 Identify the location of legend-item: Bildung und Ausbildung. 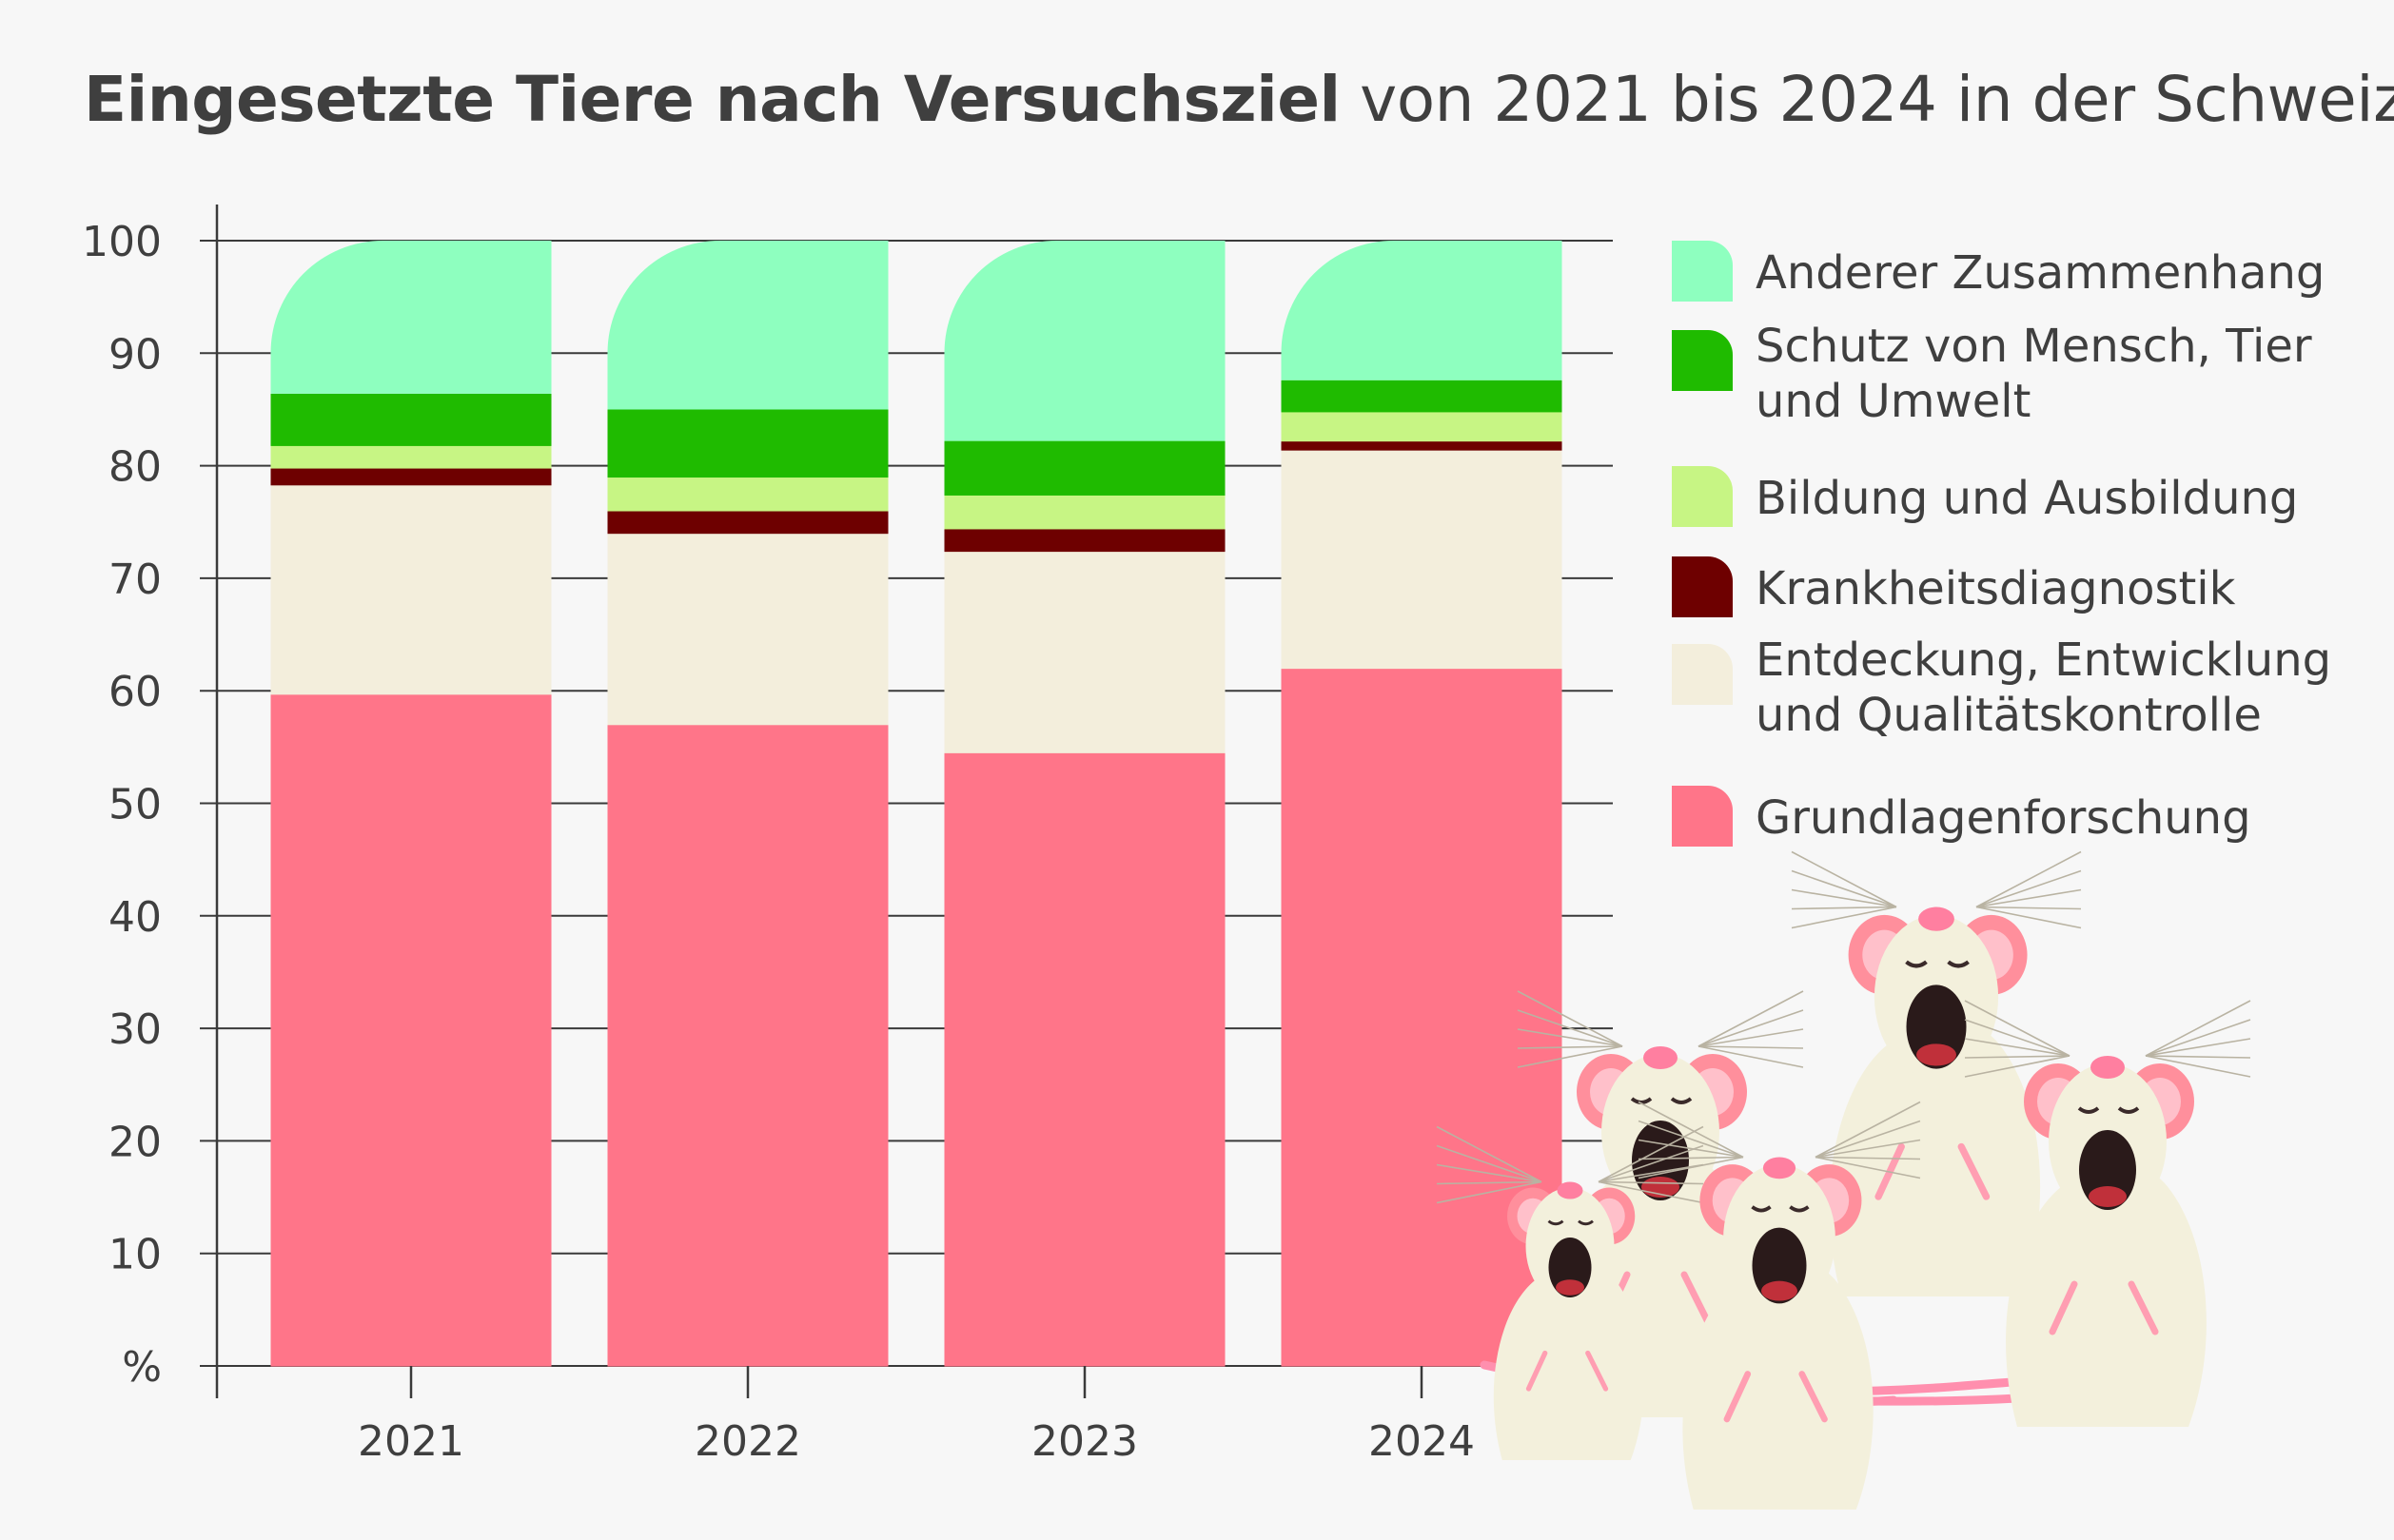
(1985, 496).